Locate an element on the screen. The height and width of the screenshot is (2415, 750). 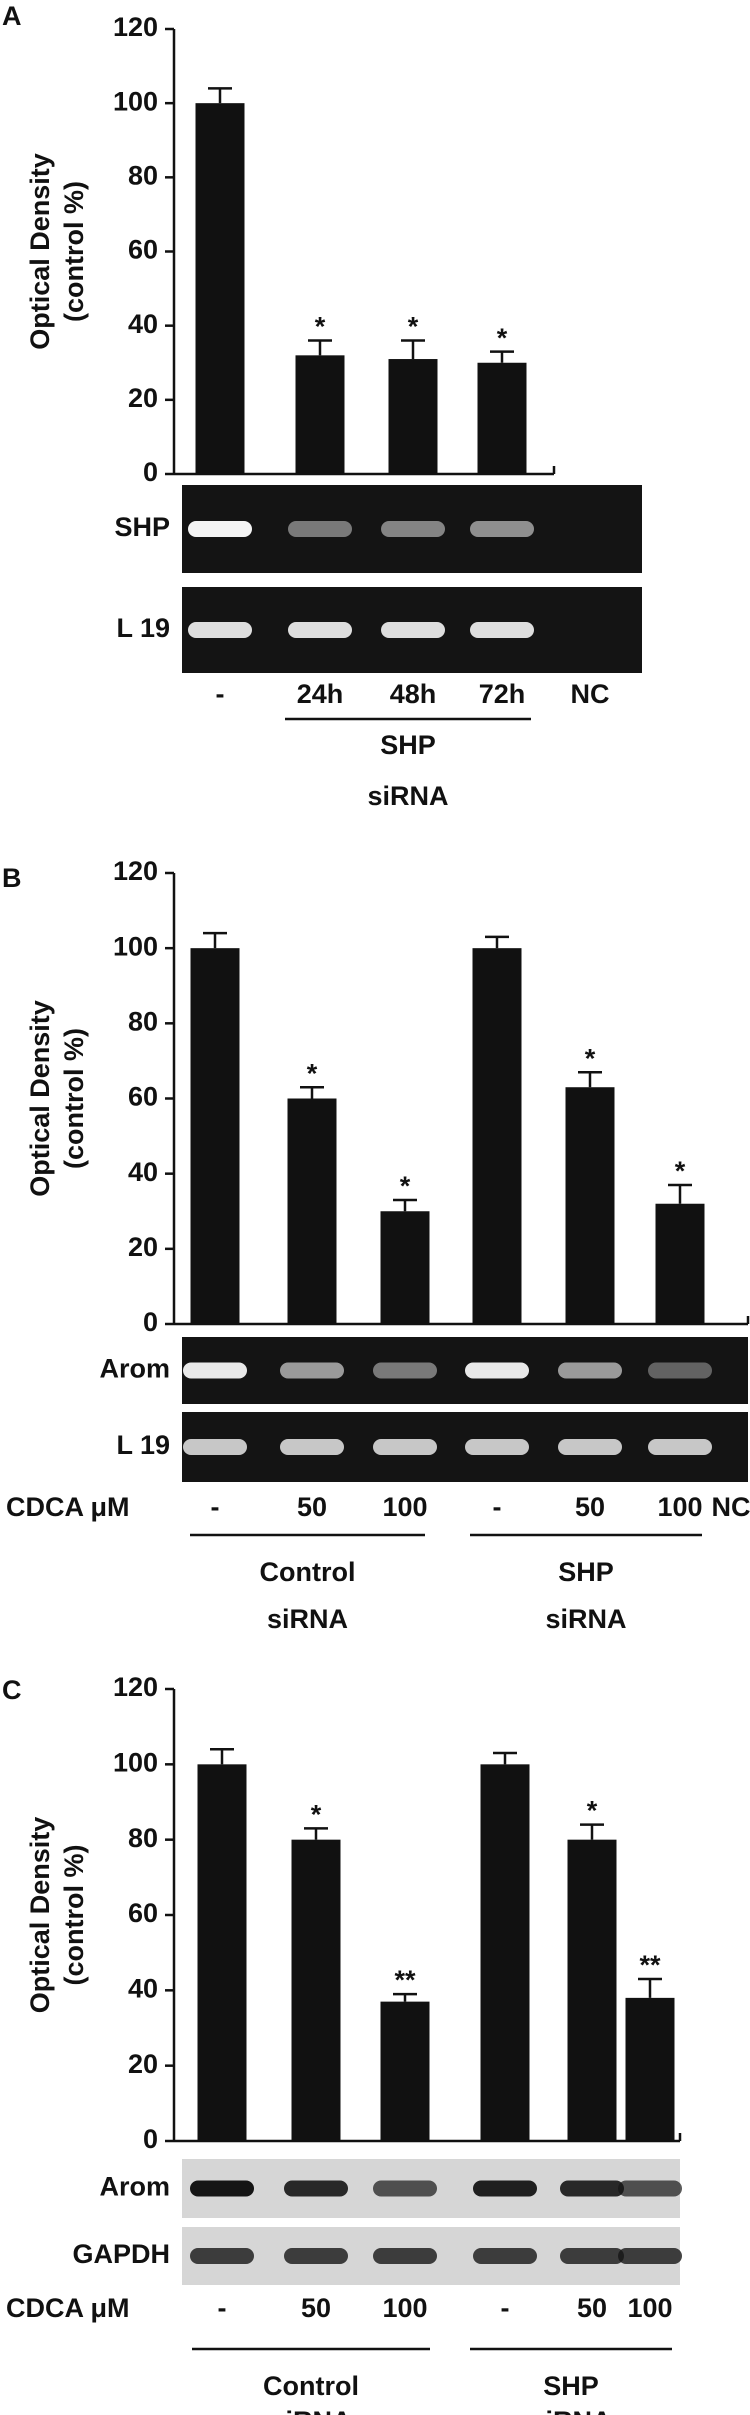
gel-label: Arom is located at coordinates (134, 1369).